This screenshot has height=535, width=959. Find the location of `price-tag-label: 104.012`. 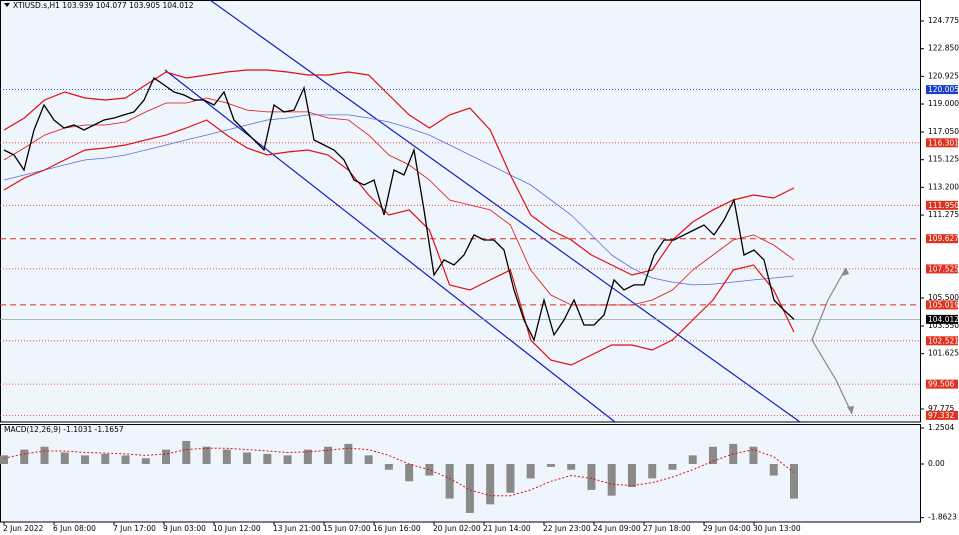

price-tag-label: 104.012 is located at coordinates (943, 319).